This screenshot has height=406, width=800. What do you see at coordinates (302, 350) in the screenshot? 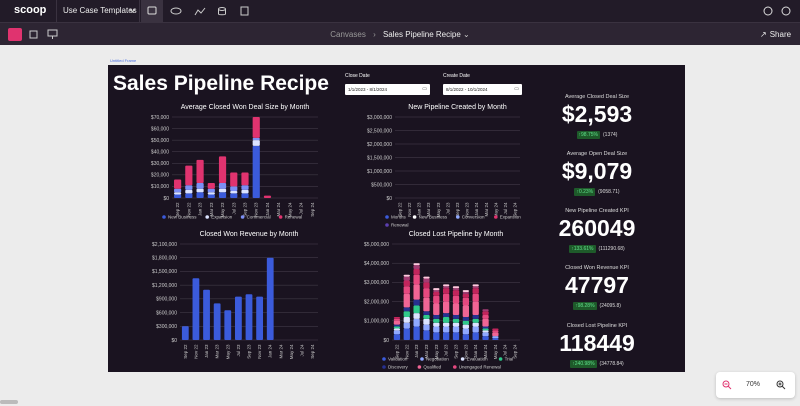
I see `x-tick-label: Jul 24` at bounding box center [302, 350].